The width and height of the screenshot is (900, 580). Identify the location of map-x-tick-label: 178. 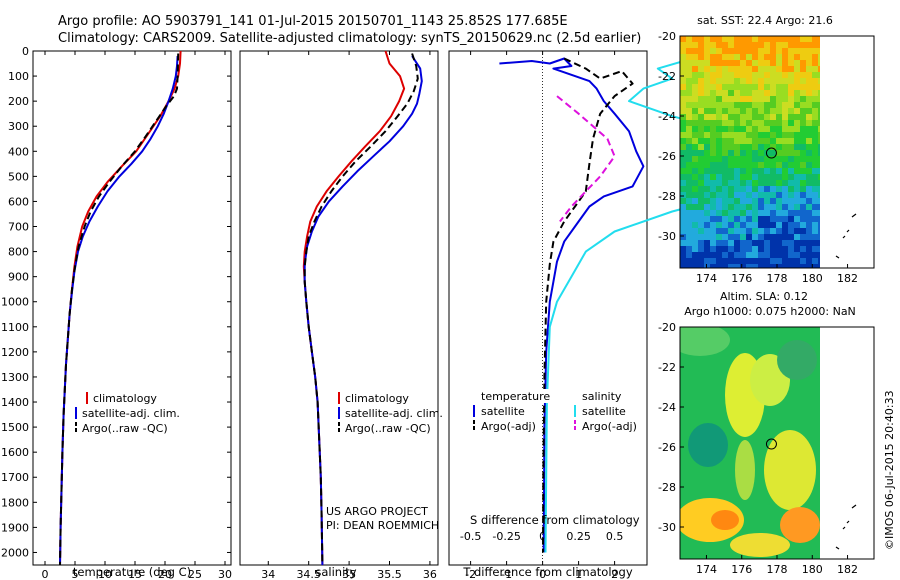
(777, 278).